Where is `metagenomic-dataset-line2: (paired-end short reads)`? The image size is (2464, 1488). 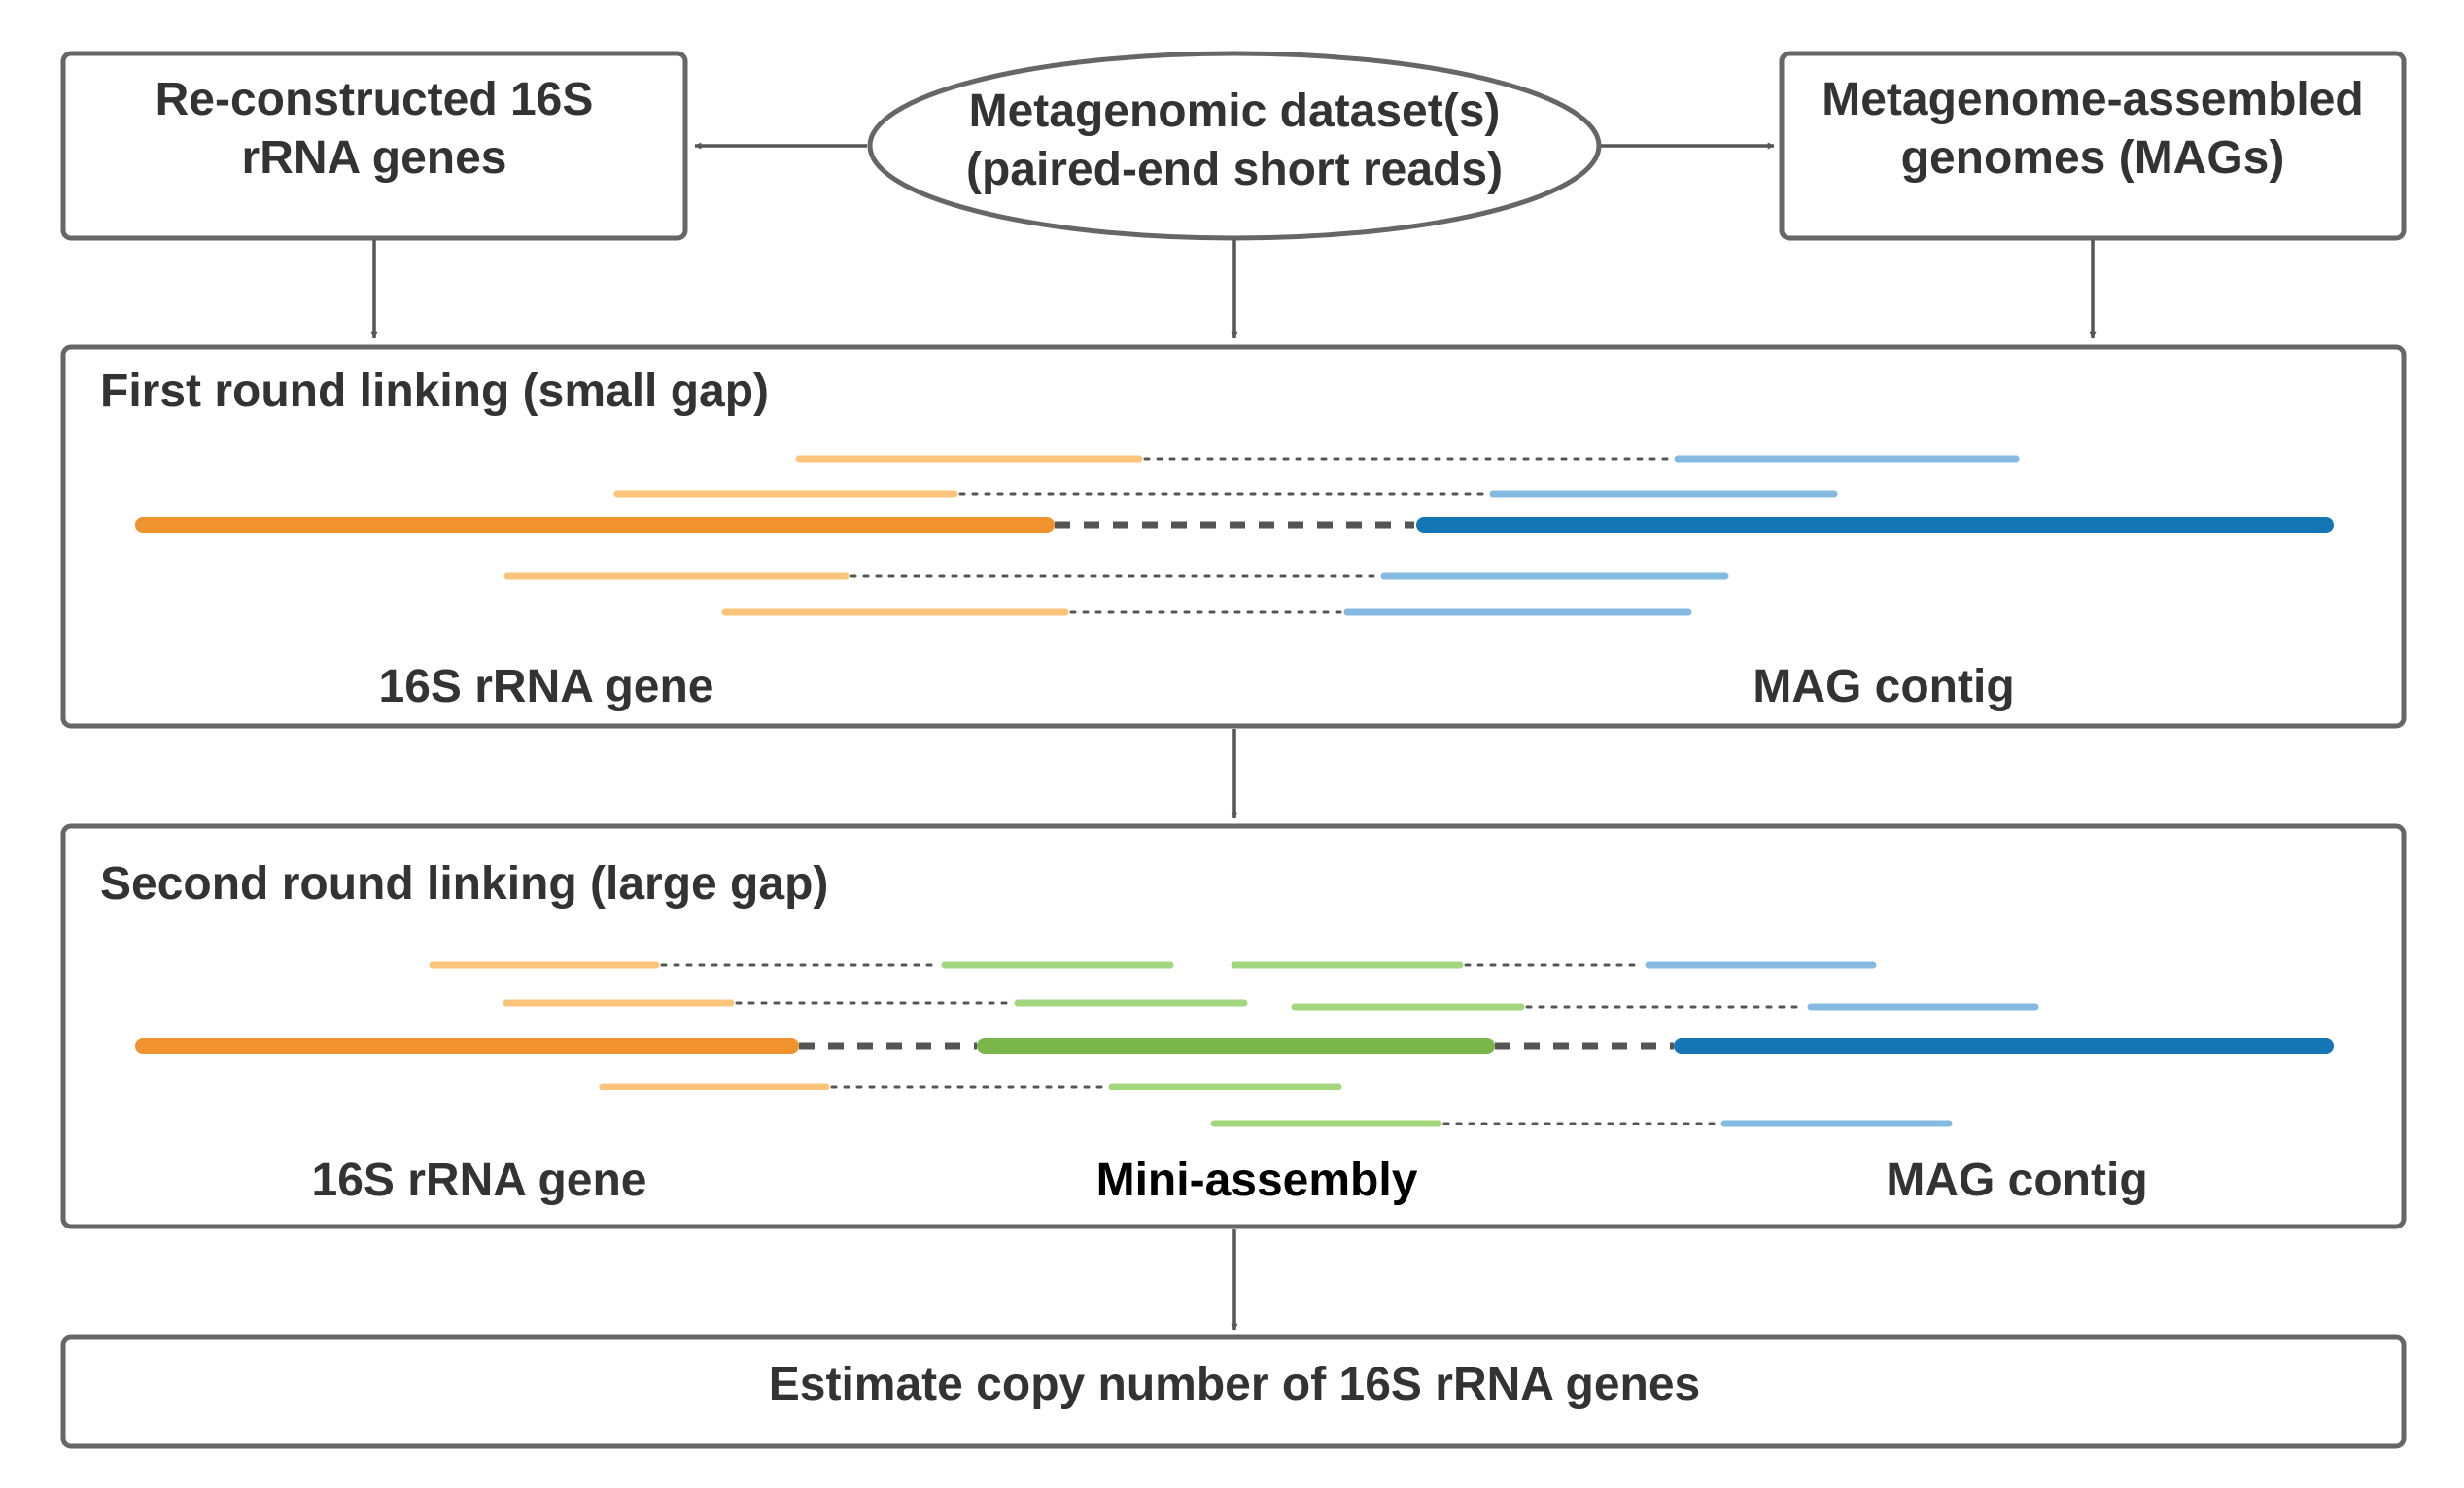
metagenomic-dataset-line2: (paired-end short reads) is located at coordinates (1235, 169).